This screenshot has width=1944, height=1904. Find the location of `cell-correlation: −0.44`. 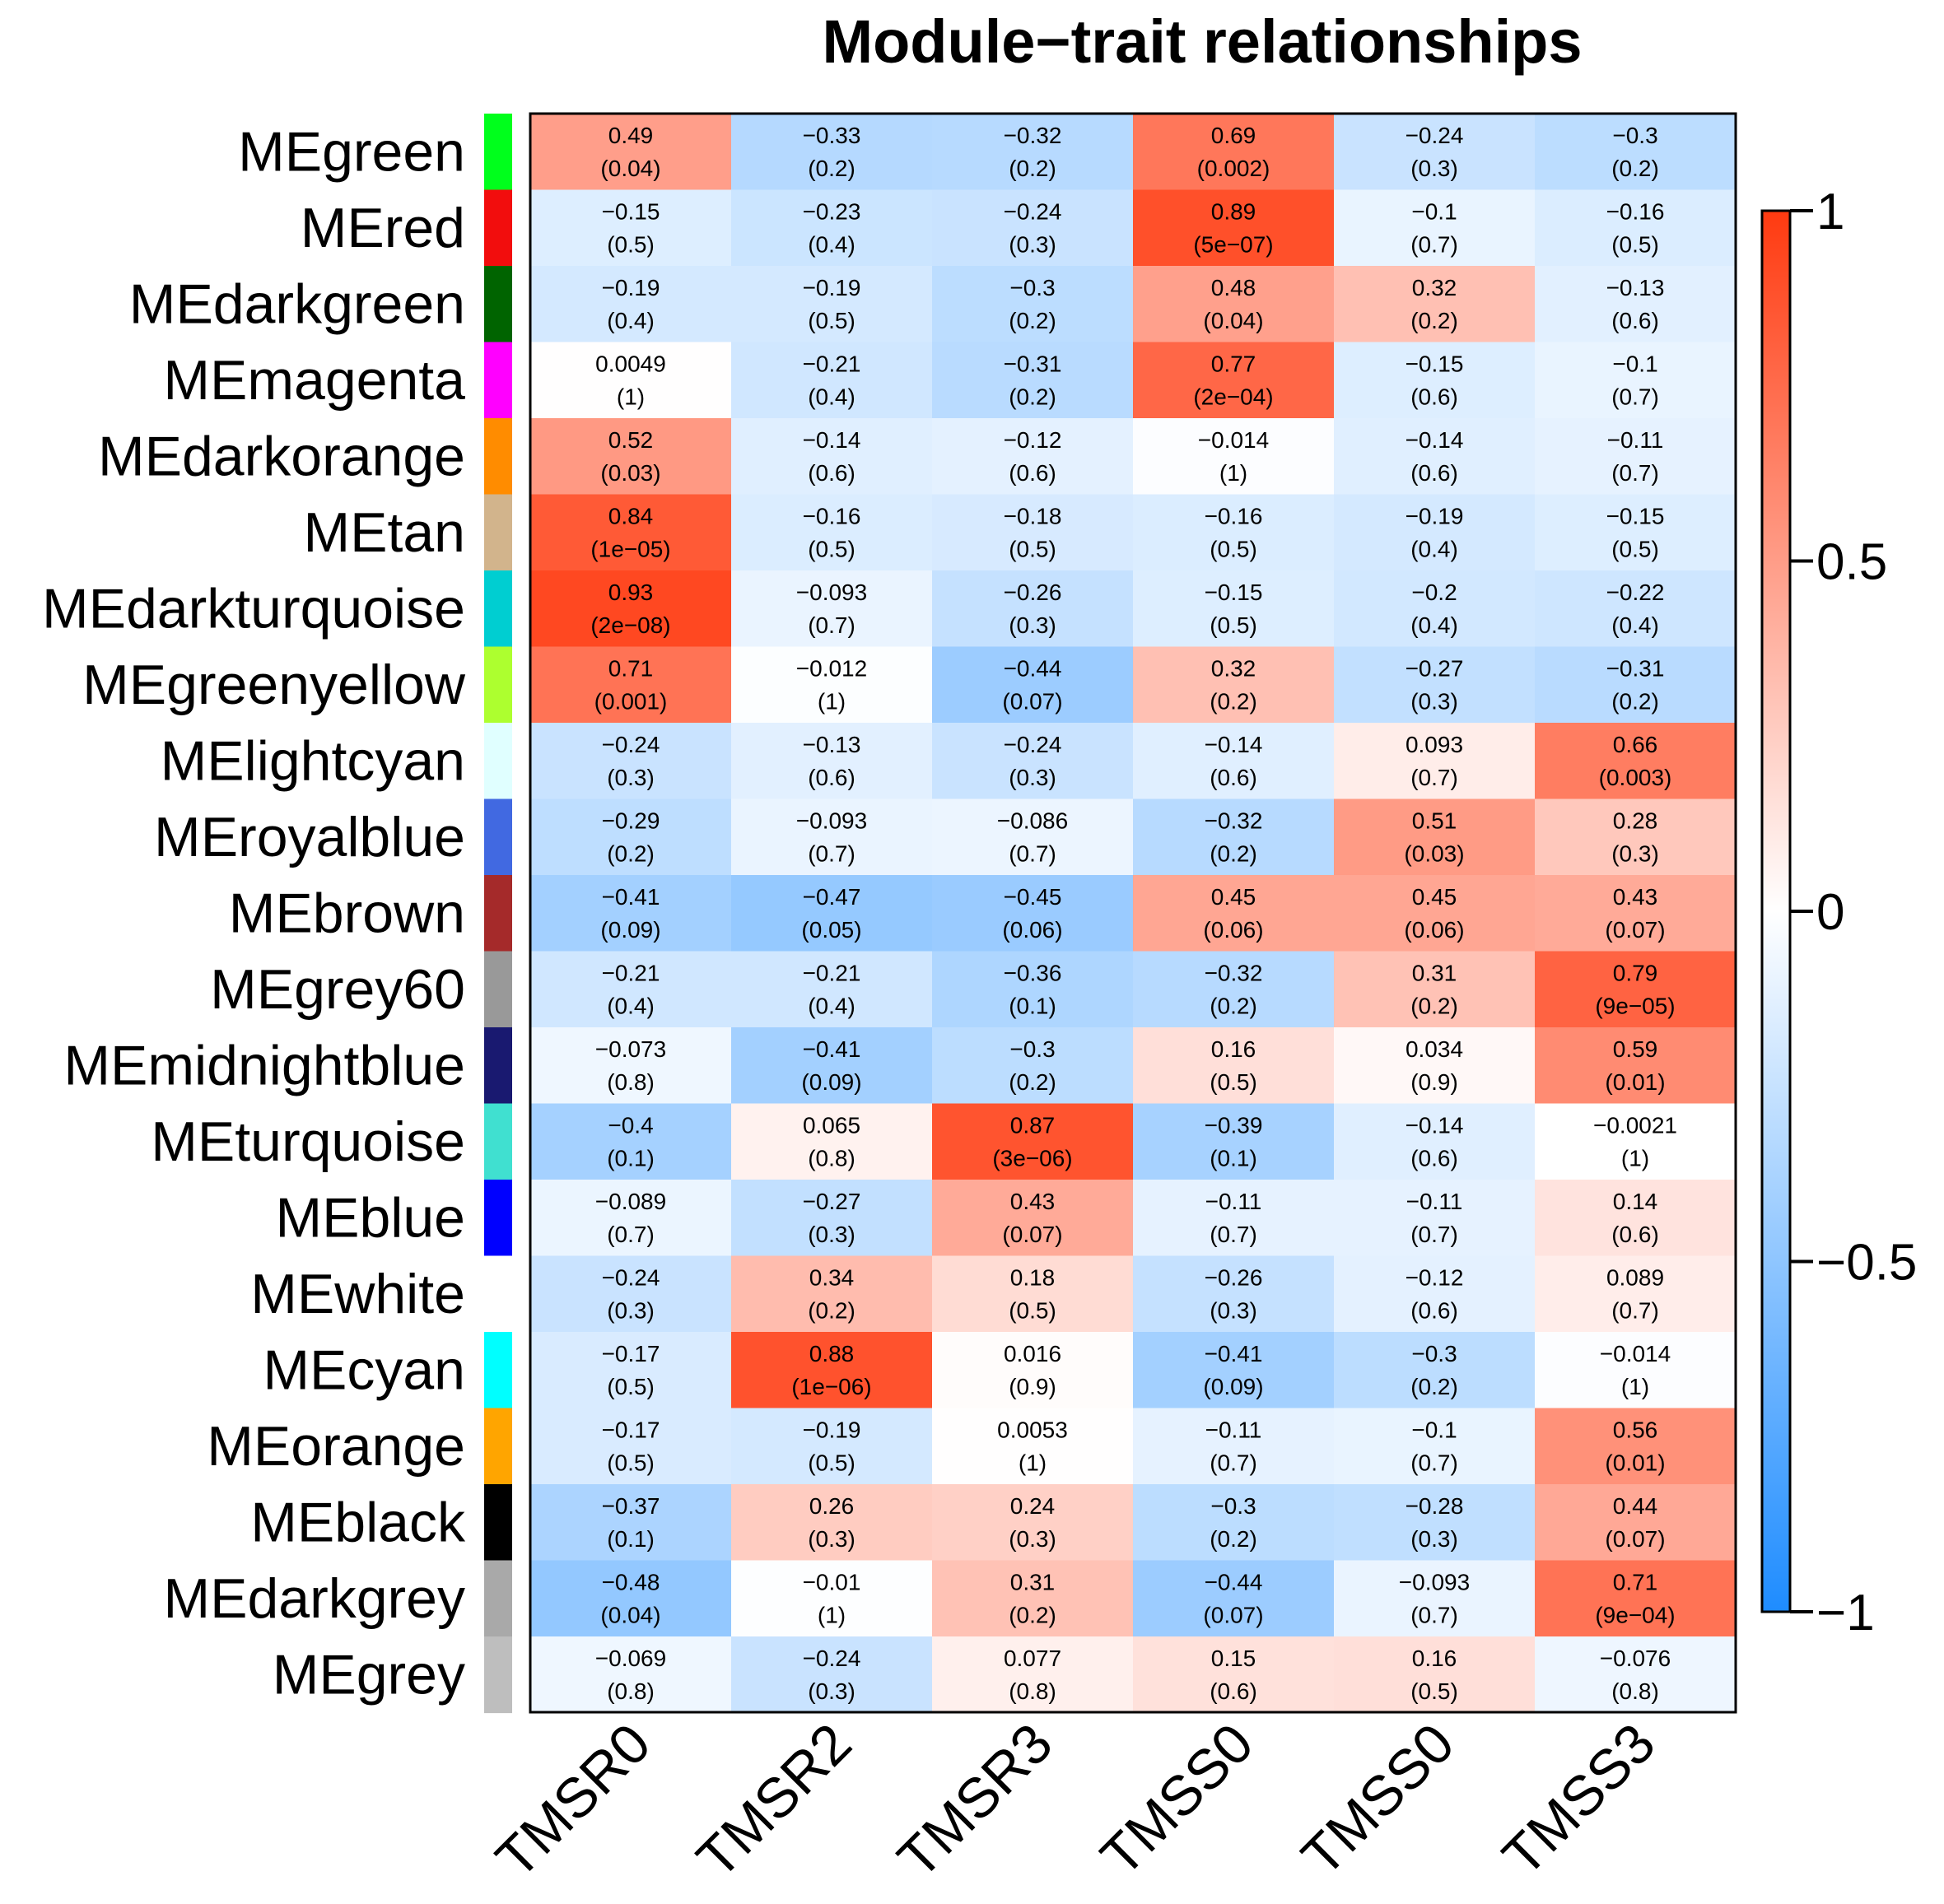

cell-correlation: −0.44 is located at coordinates (1234, 1582).